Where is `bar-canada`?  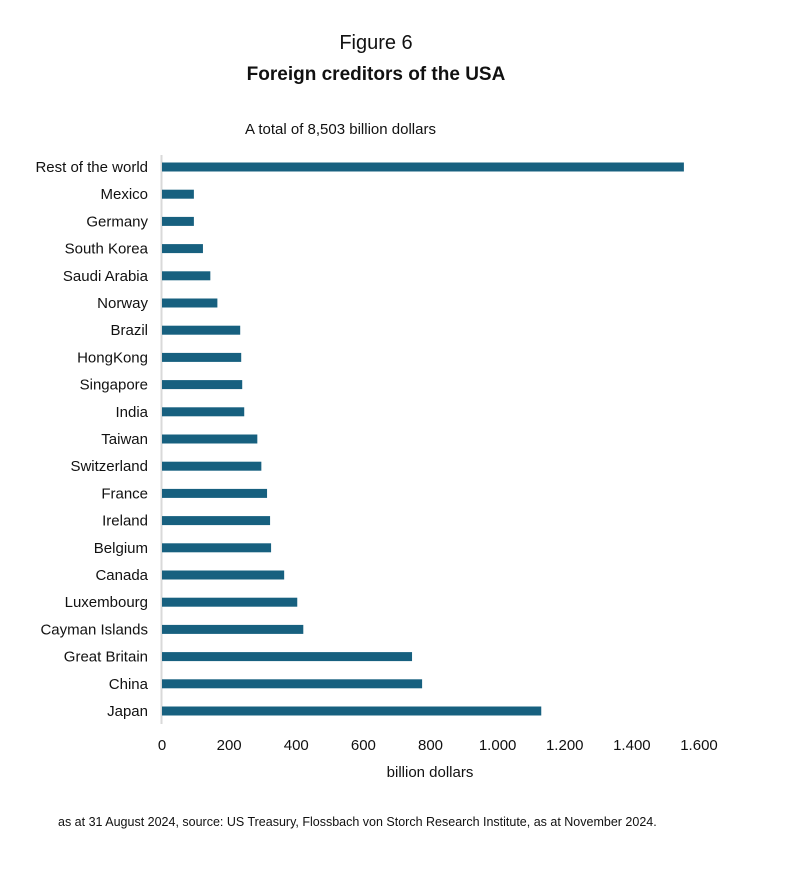
bar-canada is located at coordinates (223, 575).